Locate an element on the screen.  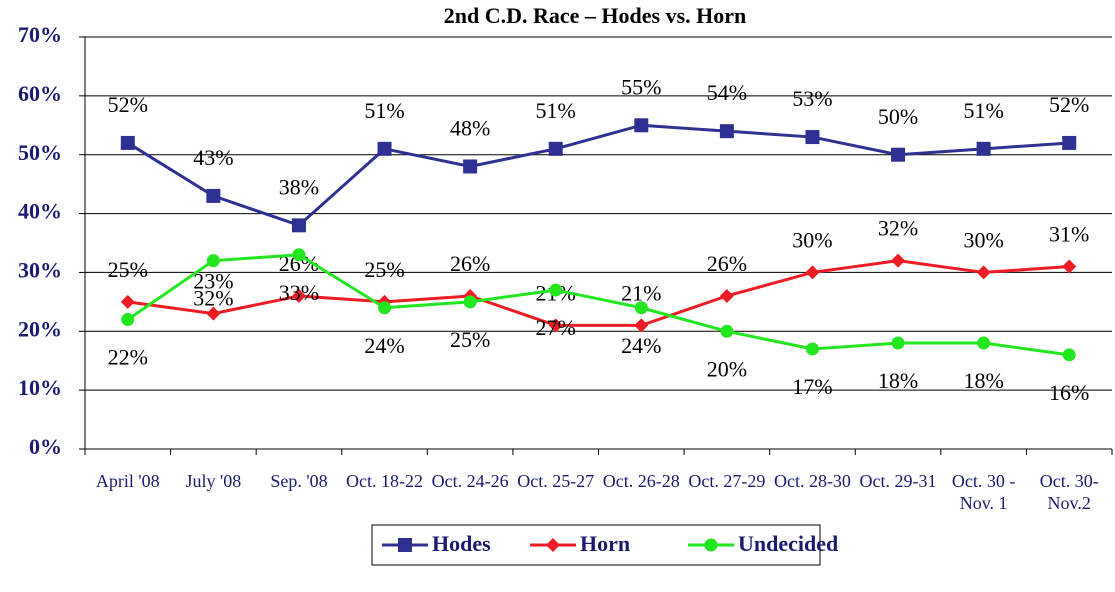
data-label: 33% is located at coordinates (299, 292).